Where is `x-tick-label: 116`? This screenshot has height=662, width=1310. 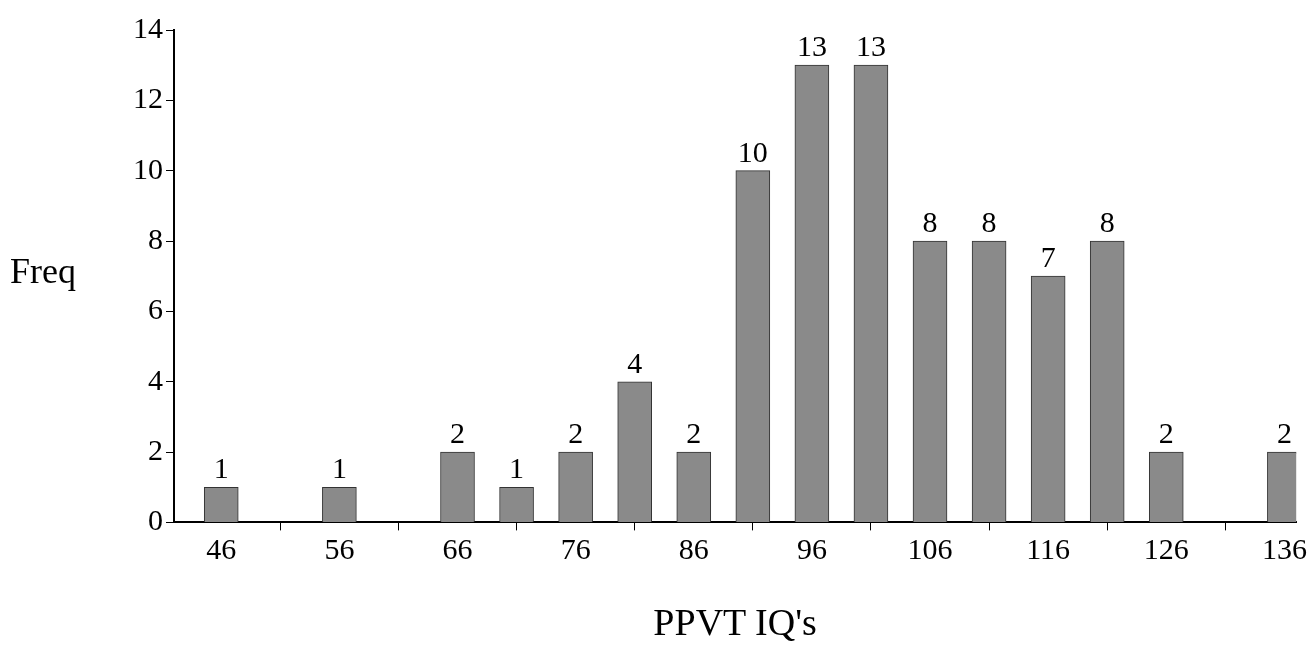 x-tick-label: 116 is located at coordinates (1048, 549).